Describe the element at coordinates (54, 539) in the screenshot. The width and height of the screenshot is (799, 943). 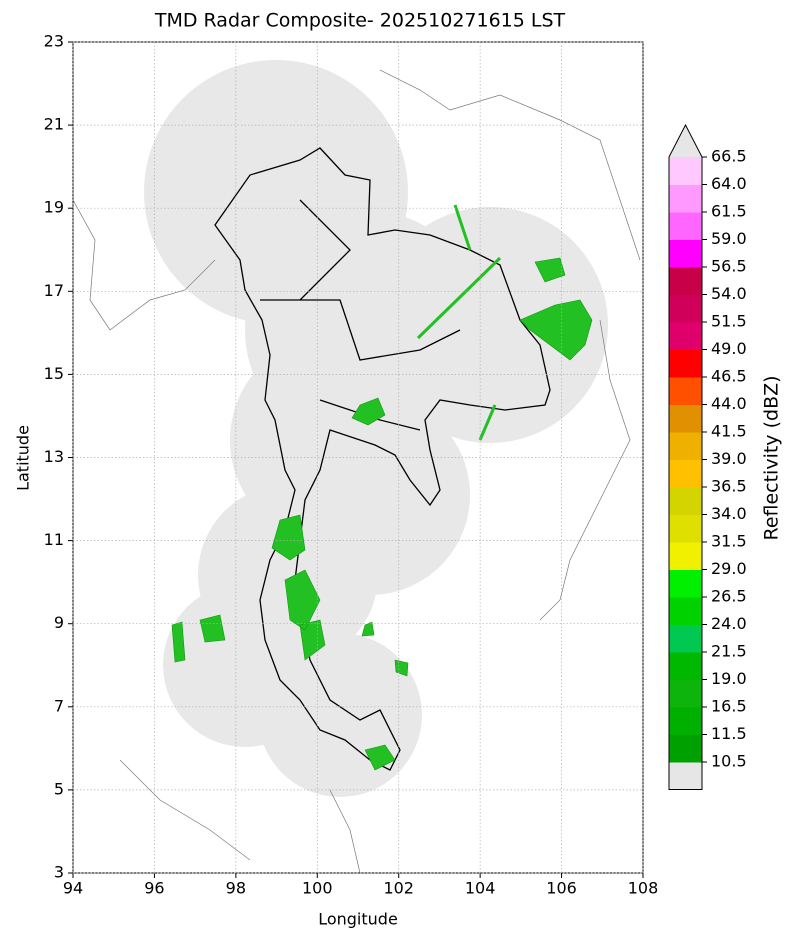
I see `y-tick-label: 11` at that location.